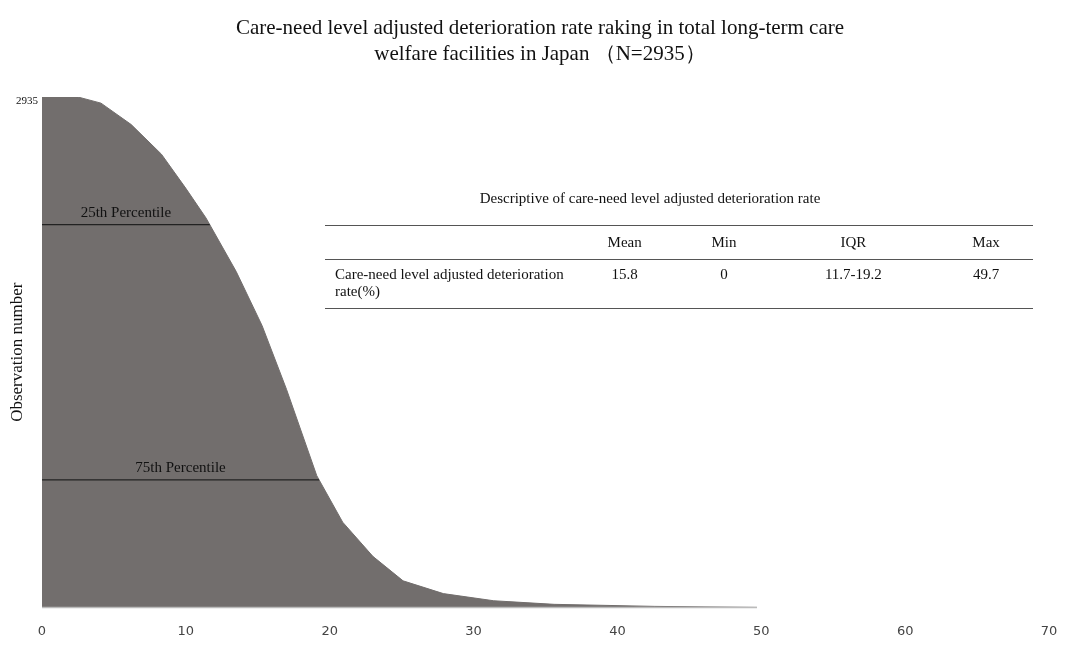 This screenshot has width=1067, height=651. What do you see at coordinates (625, 242) in the screenshot?
I see `category-label: Mean` at bounding box center [625, 242].